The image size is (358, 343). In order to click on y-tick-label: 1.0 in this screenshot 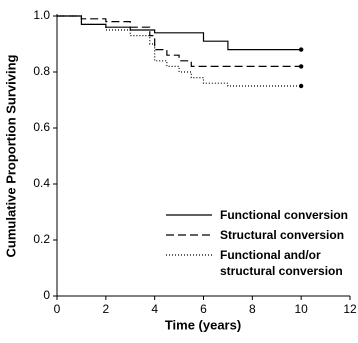, I will do `click(41, 15)`.